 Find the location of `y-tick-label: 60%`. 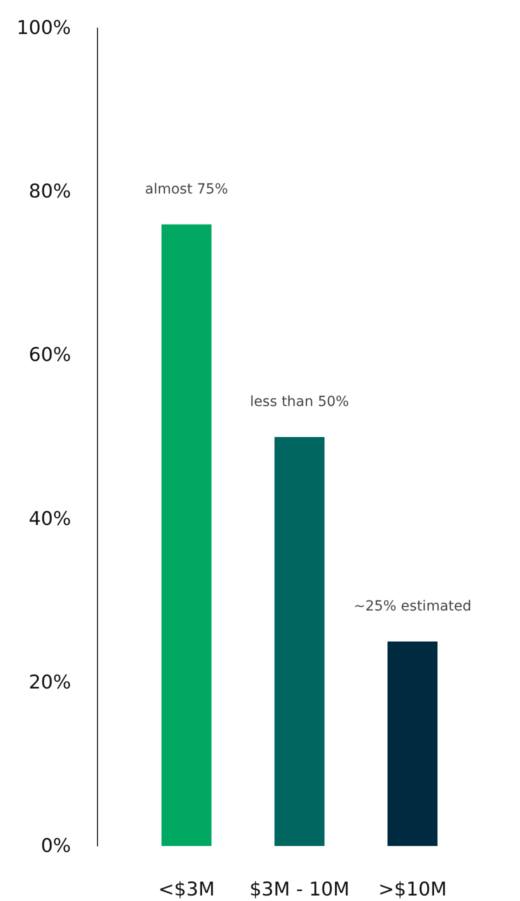

y-tick-label: 60% is located at coordinates (49, 355).